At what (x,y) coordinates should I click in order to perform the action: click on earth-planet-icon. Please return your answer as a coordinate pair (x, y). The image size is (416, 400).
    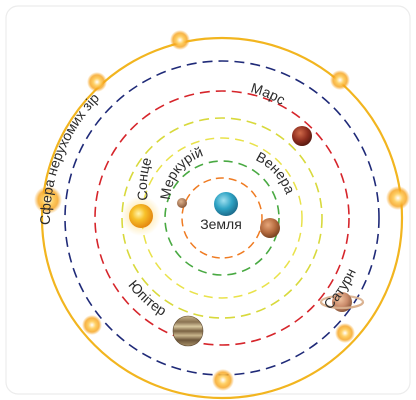
    Looking at the image, I should click on (226, 204).